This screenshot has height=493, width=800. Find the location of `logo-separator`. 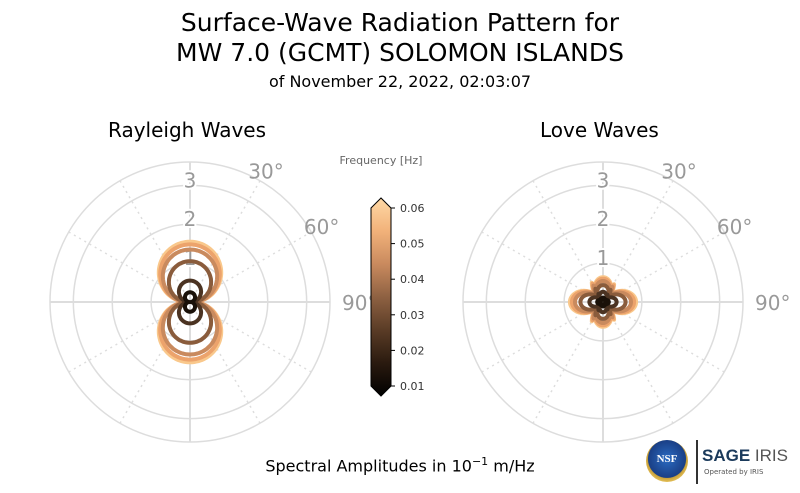

logo-separator is located at coordinates (697, 462).